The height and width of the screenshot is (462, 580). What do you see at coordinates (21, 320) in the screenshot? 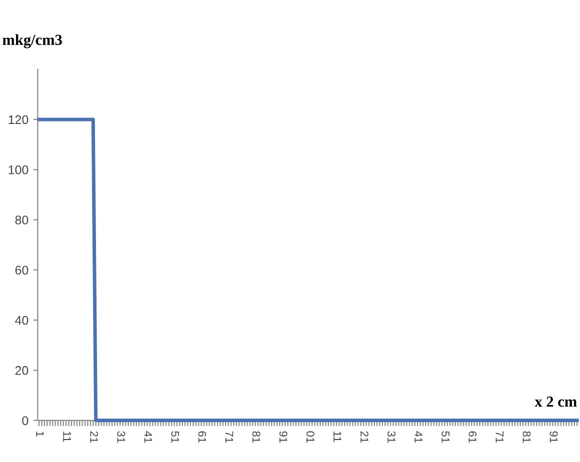
I see `y-tick-label: 40` at bounding box center [21, 320].